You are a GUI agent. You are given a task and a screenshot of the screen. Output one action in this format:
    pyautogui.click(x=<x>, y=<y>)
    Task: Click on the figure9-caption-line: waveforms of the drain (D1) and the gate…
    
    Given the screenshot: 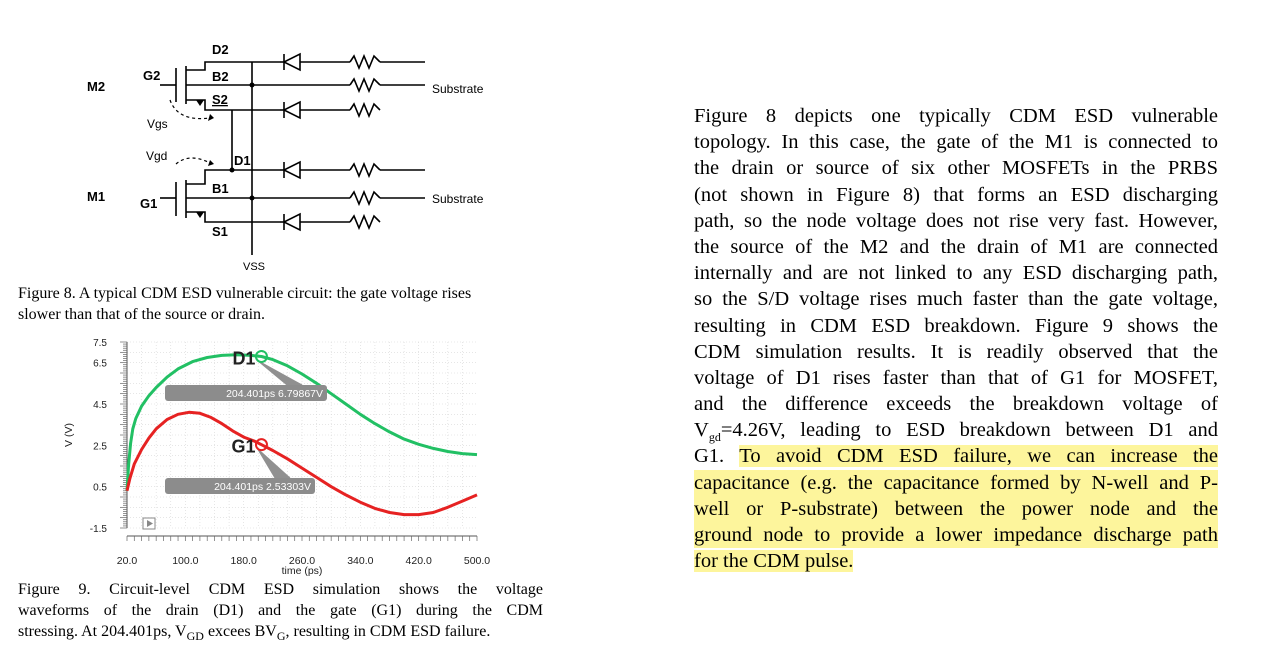 What is the action you would take?
    pyautogui.click(x=280, y=610)
    